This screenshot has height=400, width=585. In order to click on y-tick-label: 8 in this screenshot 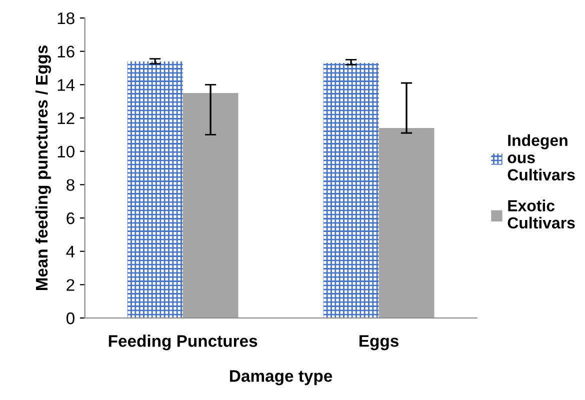, I will do `click(70, 185)`.